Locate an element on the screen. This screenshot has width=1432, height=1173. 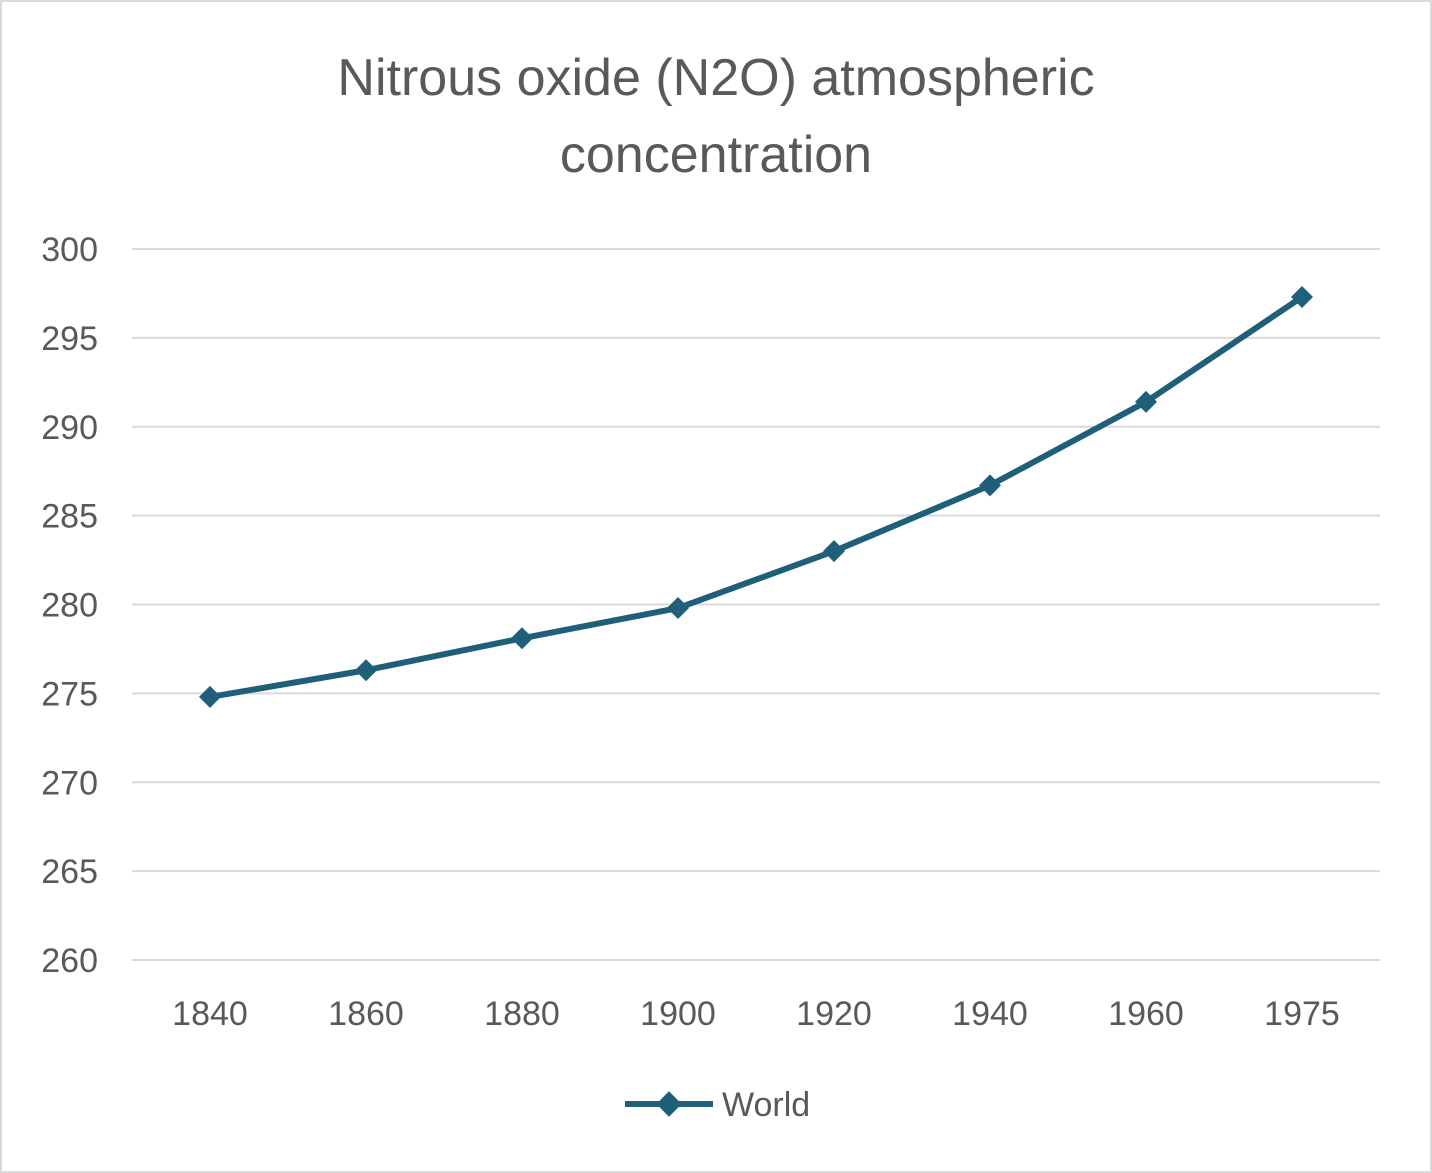
y-tick-label: 285 is located at coordinates (69, 517).